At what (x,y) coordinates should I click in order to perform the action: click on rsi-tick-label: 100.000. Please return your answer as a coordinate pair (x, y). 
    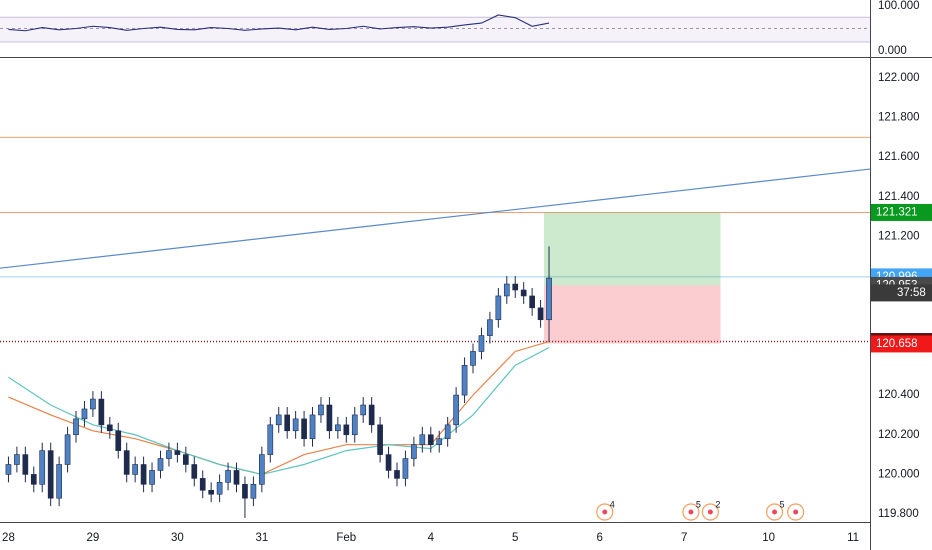
    Looking at the image, I should click on (899, 6).